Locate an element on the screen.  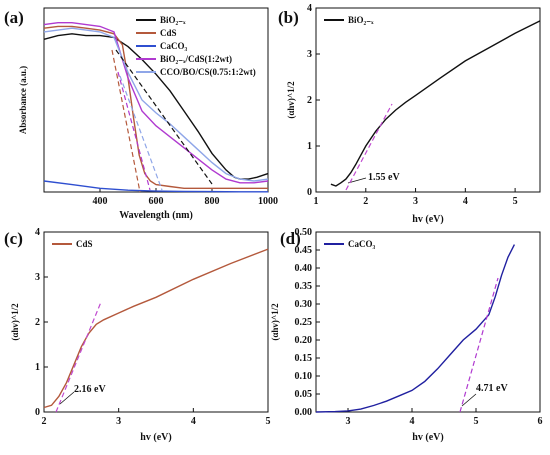
panel-d-legend-label: CaCO₃ is located at coordinates (361, 244).